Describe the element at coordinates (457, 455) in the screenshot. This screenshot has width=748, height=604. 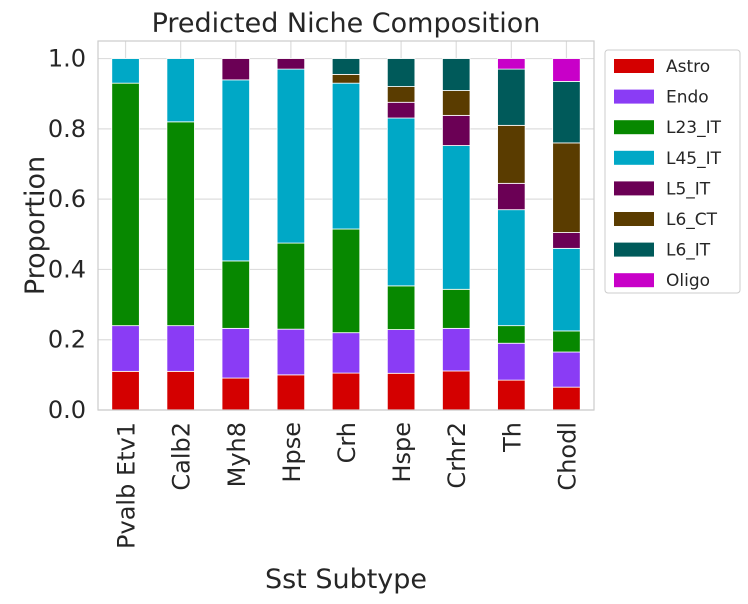
I see `x-tick-label: Crhr2` at that location.